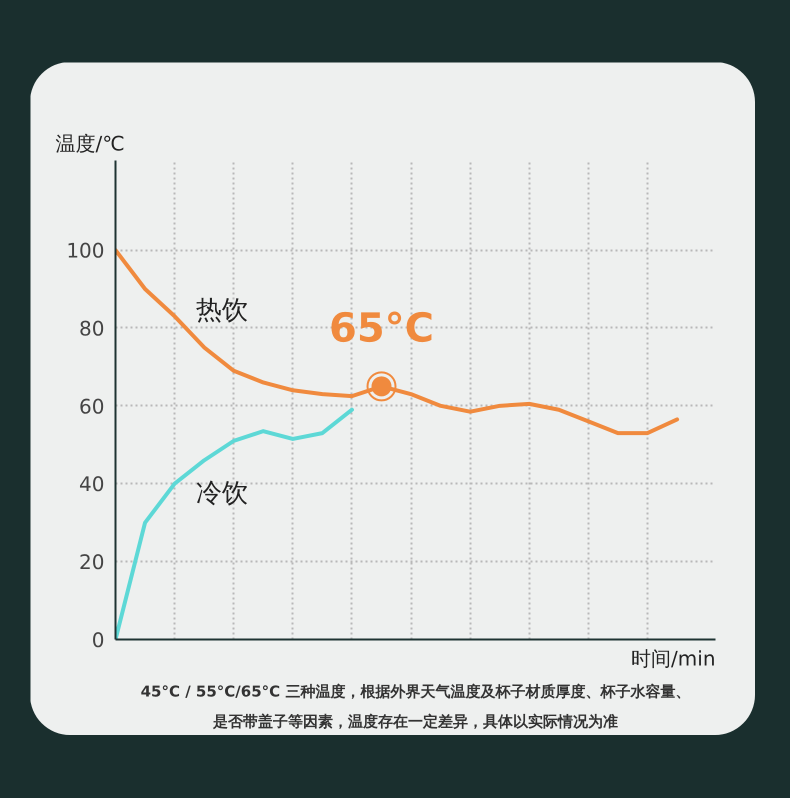  I want to click on y-tick-label: 40, so click(92, 484).